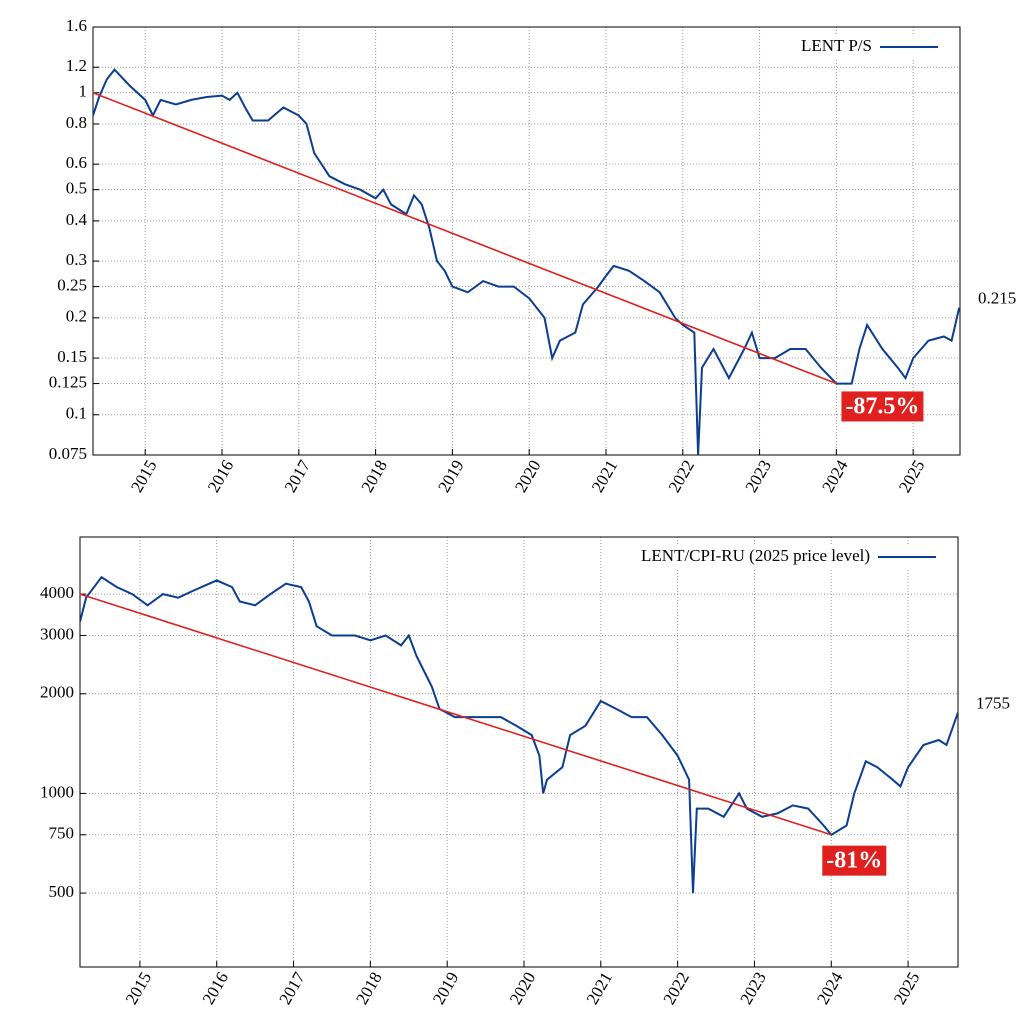 The width and height of the screenshot is (1024, 1024). What do you see at coordinates (57, 633) in the screenshot?
I see `y-tick-label: 3000` at bounding box center [57, 633].